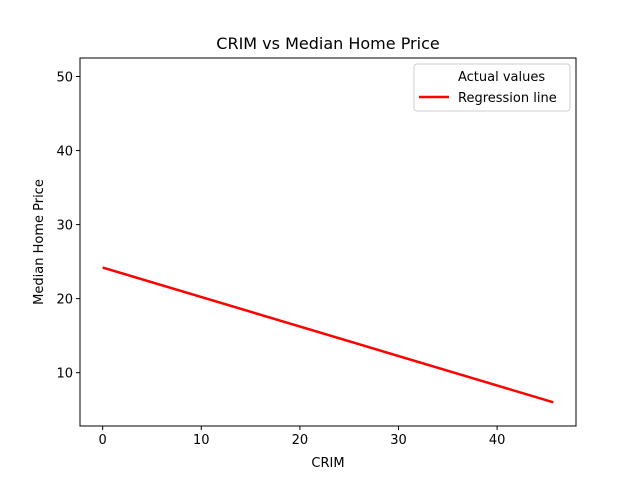 The width and height of the screenshot is (640, 484). I want to click on legend-box, so click(492, 87).